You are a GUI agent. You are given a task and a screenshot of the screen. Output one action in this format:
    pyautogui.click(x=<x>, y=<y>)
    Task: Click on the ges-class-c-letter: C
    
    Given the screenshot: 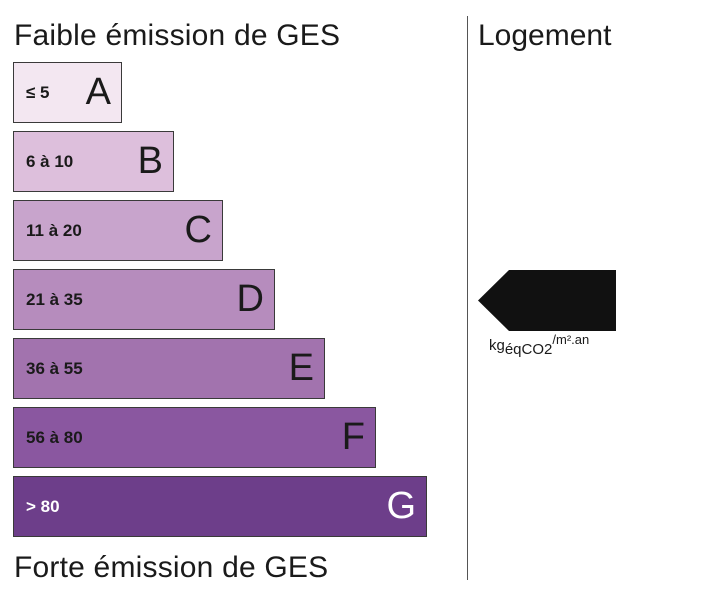 What is the action you would take?
    pyautogui.click(x=198, y=229)
    